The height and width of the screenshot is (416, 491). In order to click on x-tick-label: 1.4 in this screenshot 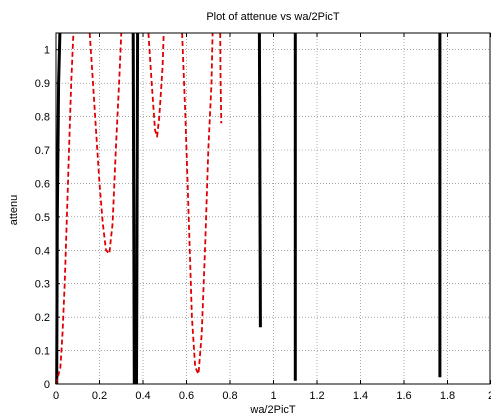, I will do `click(360, 396)`.